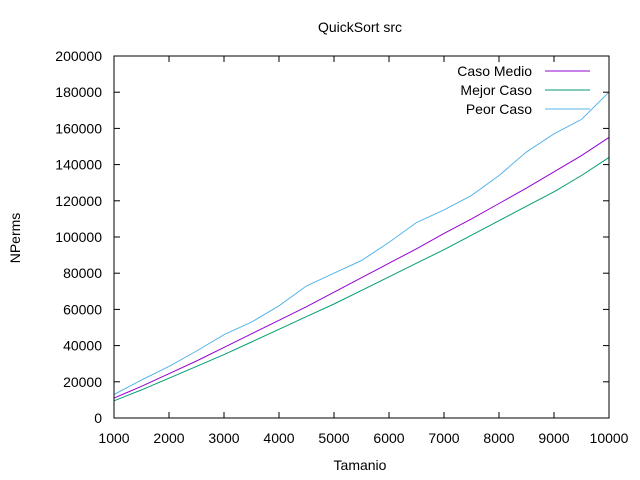  What do you see at coordinates (494, 71) in the screenshot?
I see `legend-label-0: Caso Medio` at bounding box center [494, 71].